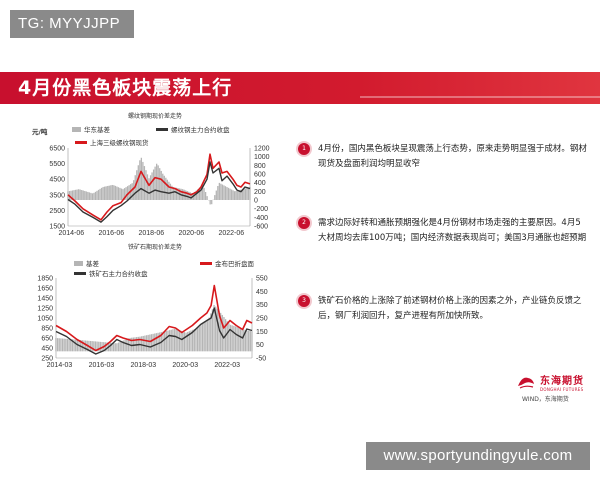 The width and height of the screenshot is (600, 480). Describe the element at coordinates (562, 381) in the screenshot. I see `logo-name: 东海期货` at that location.